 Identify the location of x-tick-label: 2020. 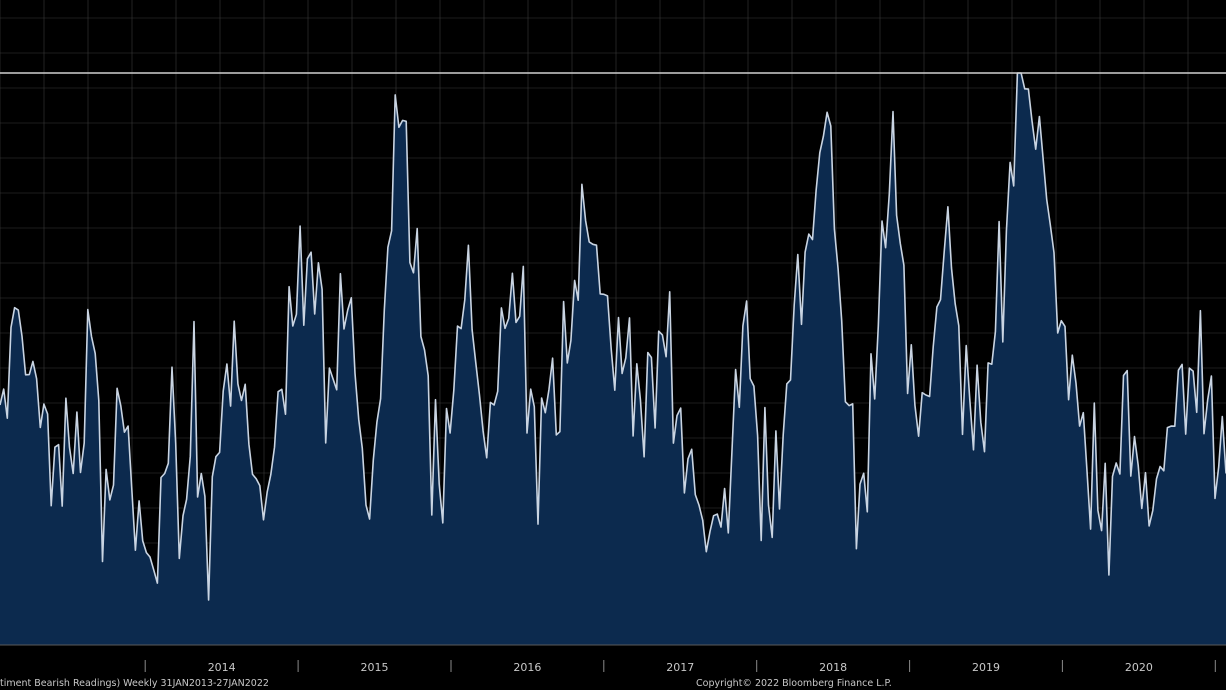
(1139, 667).